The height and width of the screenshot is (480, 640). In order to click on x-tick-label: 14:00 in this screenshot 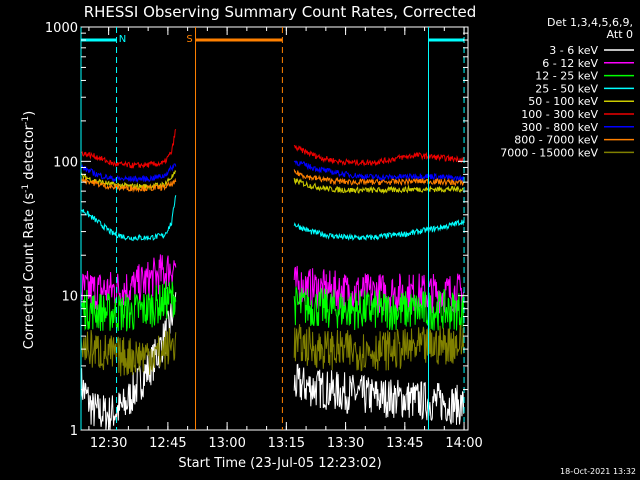, I will do `click(463, 443)`.